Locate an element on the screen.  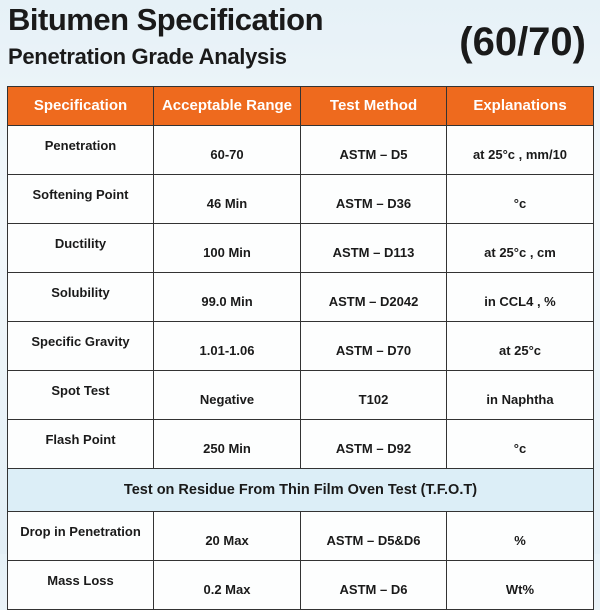
header-specification: Specification is located at coordinates (80, 106).